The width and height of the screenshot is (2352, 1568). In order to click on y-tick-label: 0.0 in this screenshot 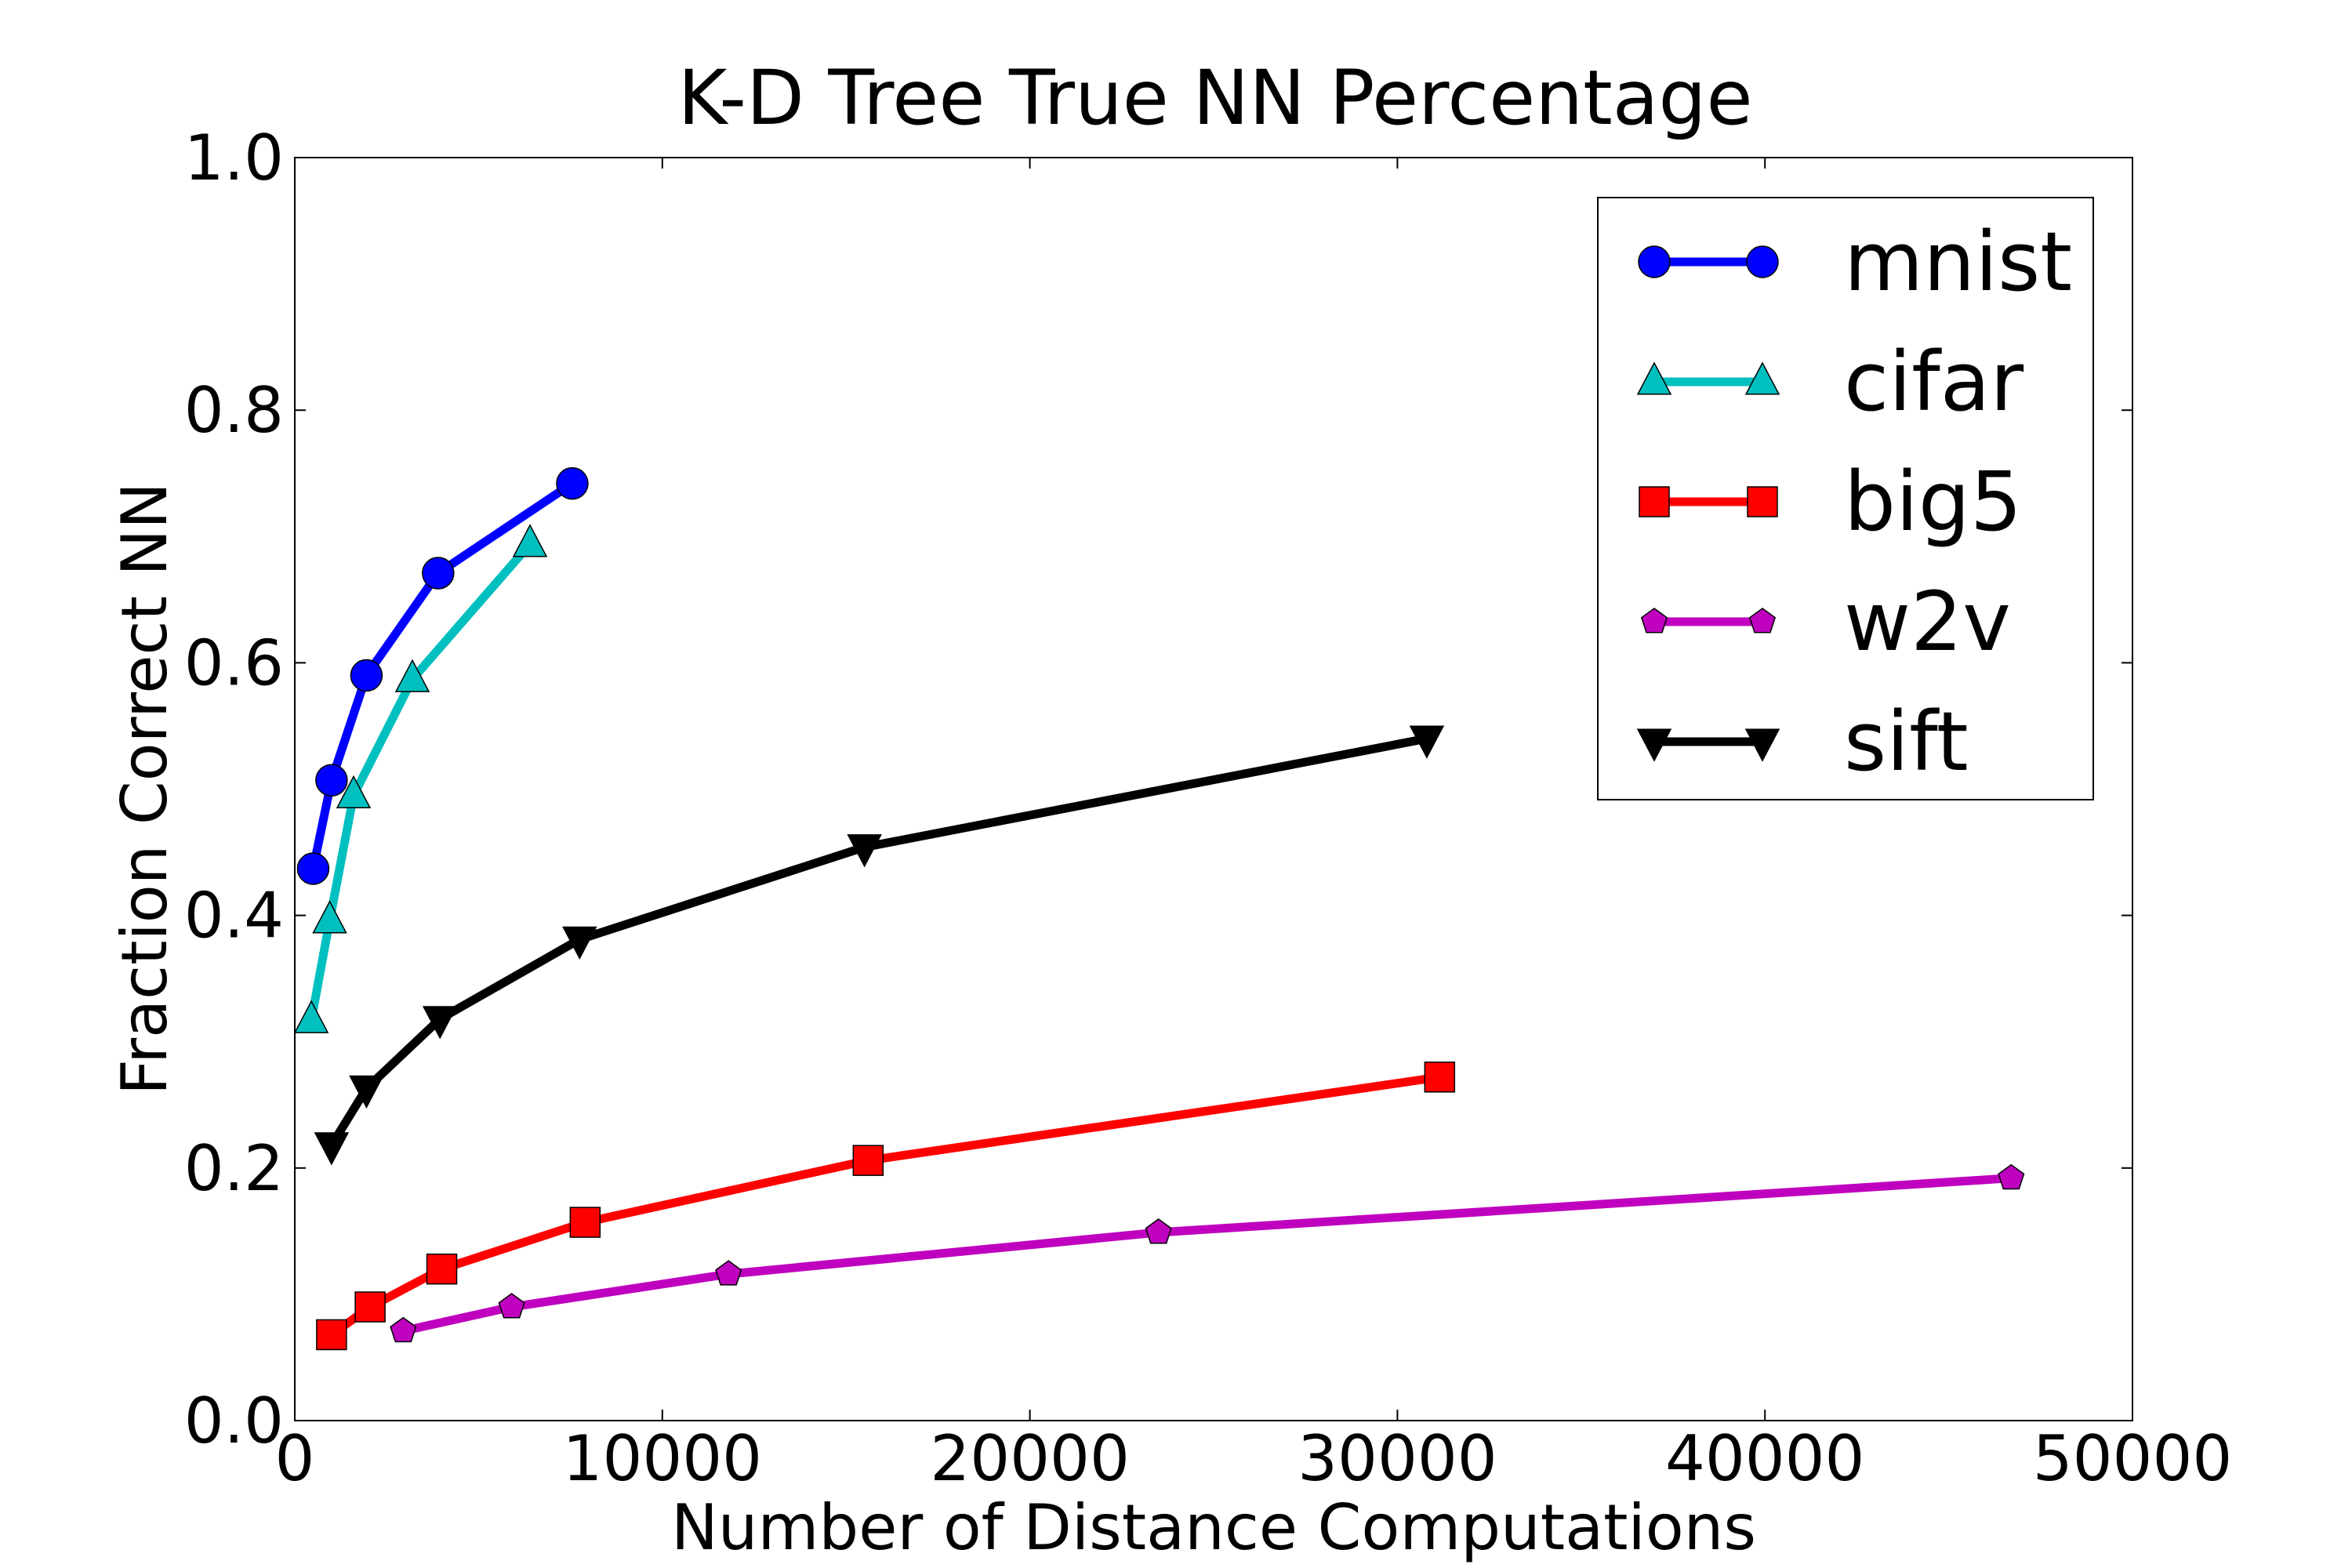, I will do `click(234, 1421)`.